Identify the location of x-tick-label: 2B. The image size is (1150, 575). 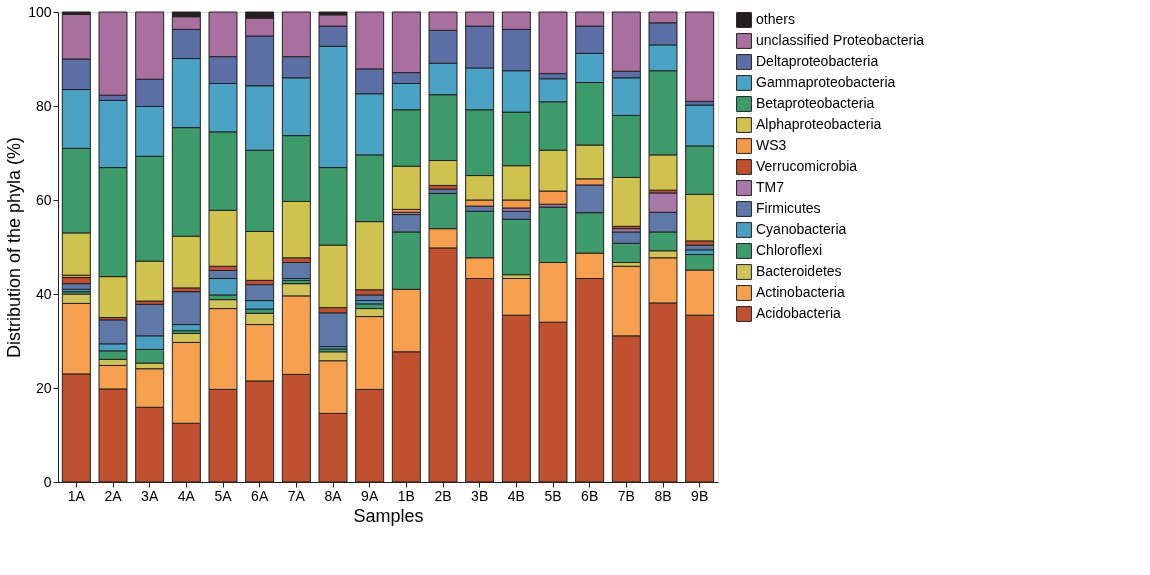
(443, 495).